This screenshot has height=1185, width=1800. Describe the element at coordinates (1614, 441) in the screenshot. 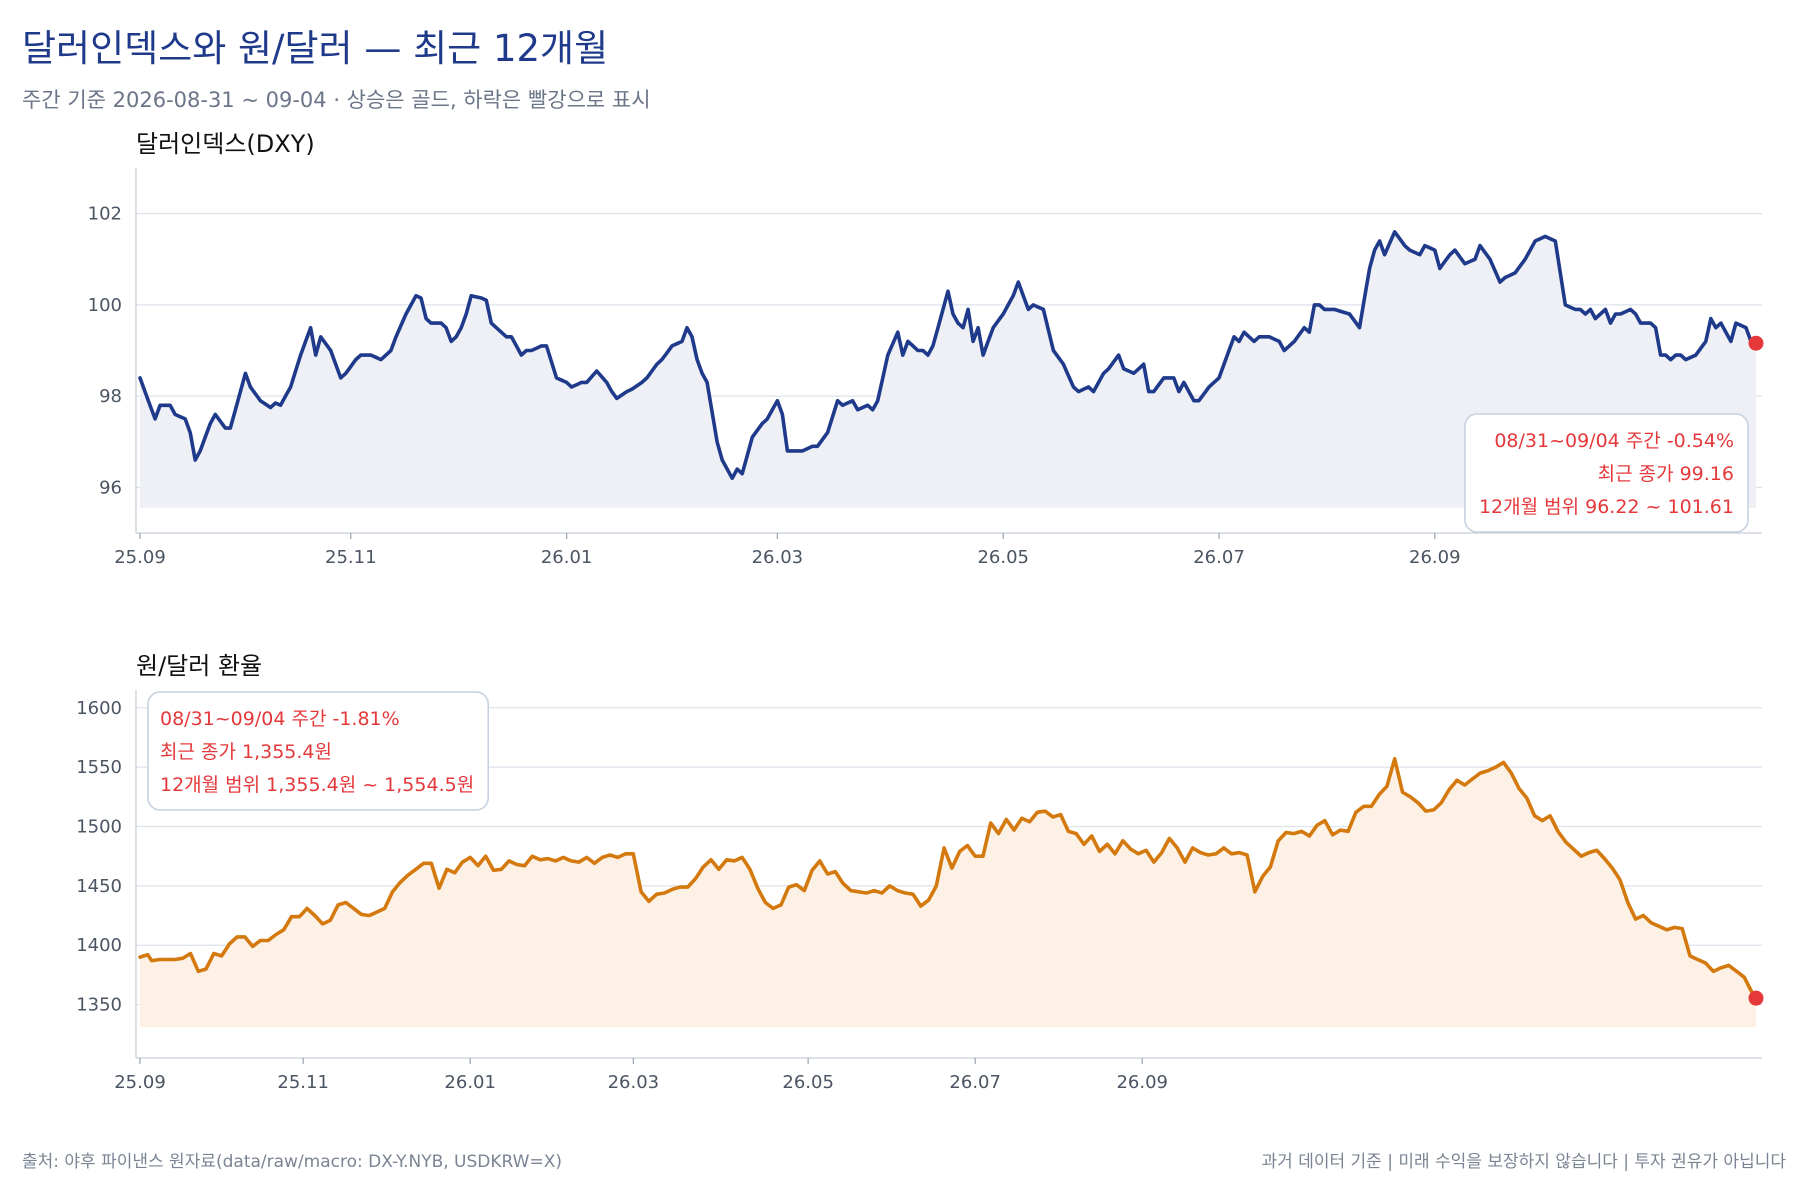

I see `annotation-line: 08/31~09/04 주간 -0.54%` at that location.